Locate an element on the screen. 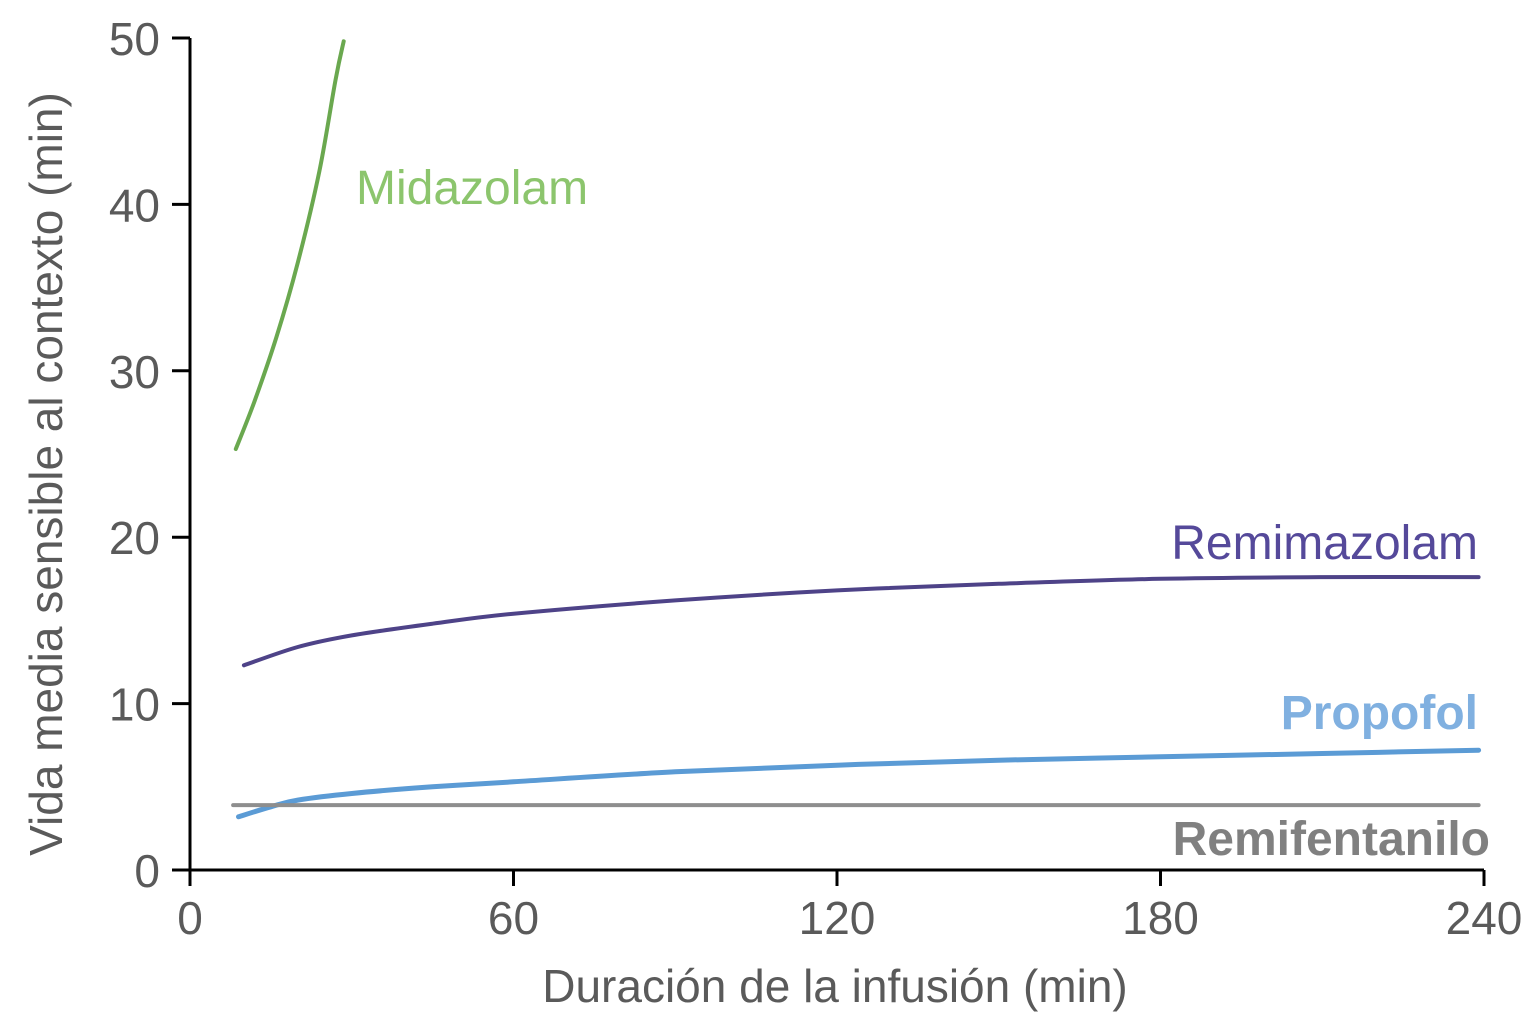 Image resolution: width=1536 pixels, height=1024 pixels. x-tick-label: 180 is located at coordinates (1160, 918).